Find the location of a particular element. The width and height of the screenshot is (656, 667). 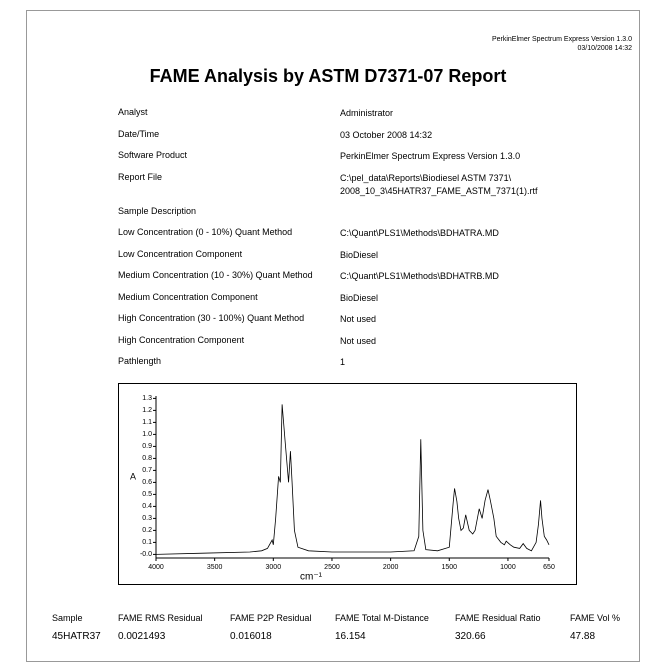

y-tick-label: 1.0 is located at coordinates (147, 434).